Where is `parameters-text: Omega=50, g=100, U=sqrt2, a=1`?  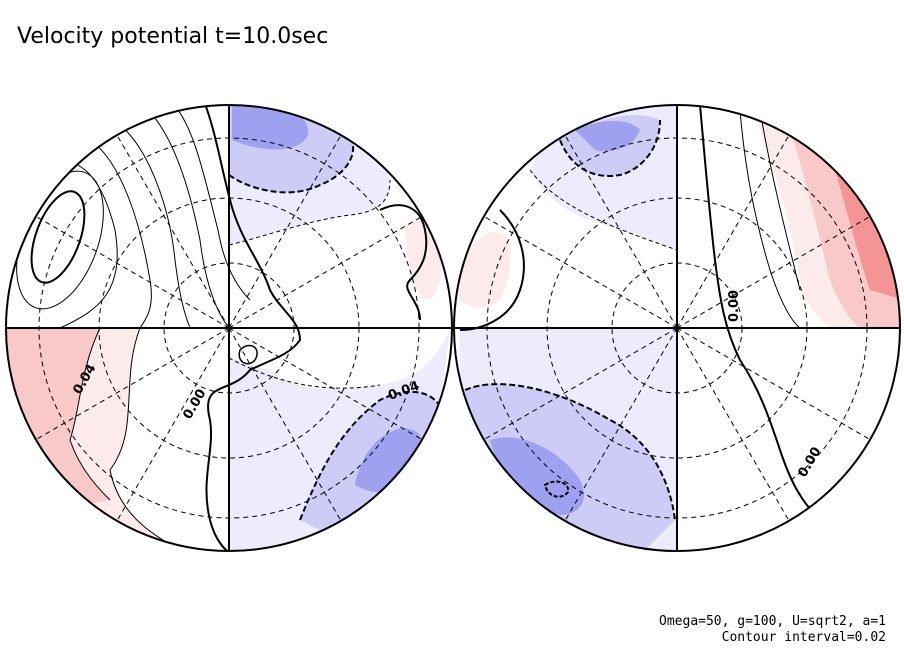
parameters-text: Omega=50, g=100, U=sqrt2, a=1 is located at coordinates (772, 621).